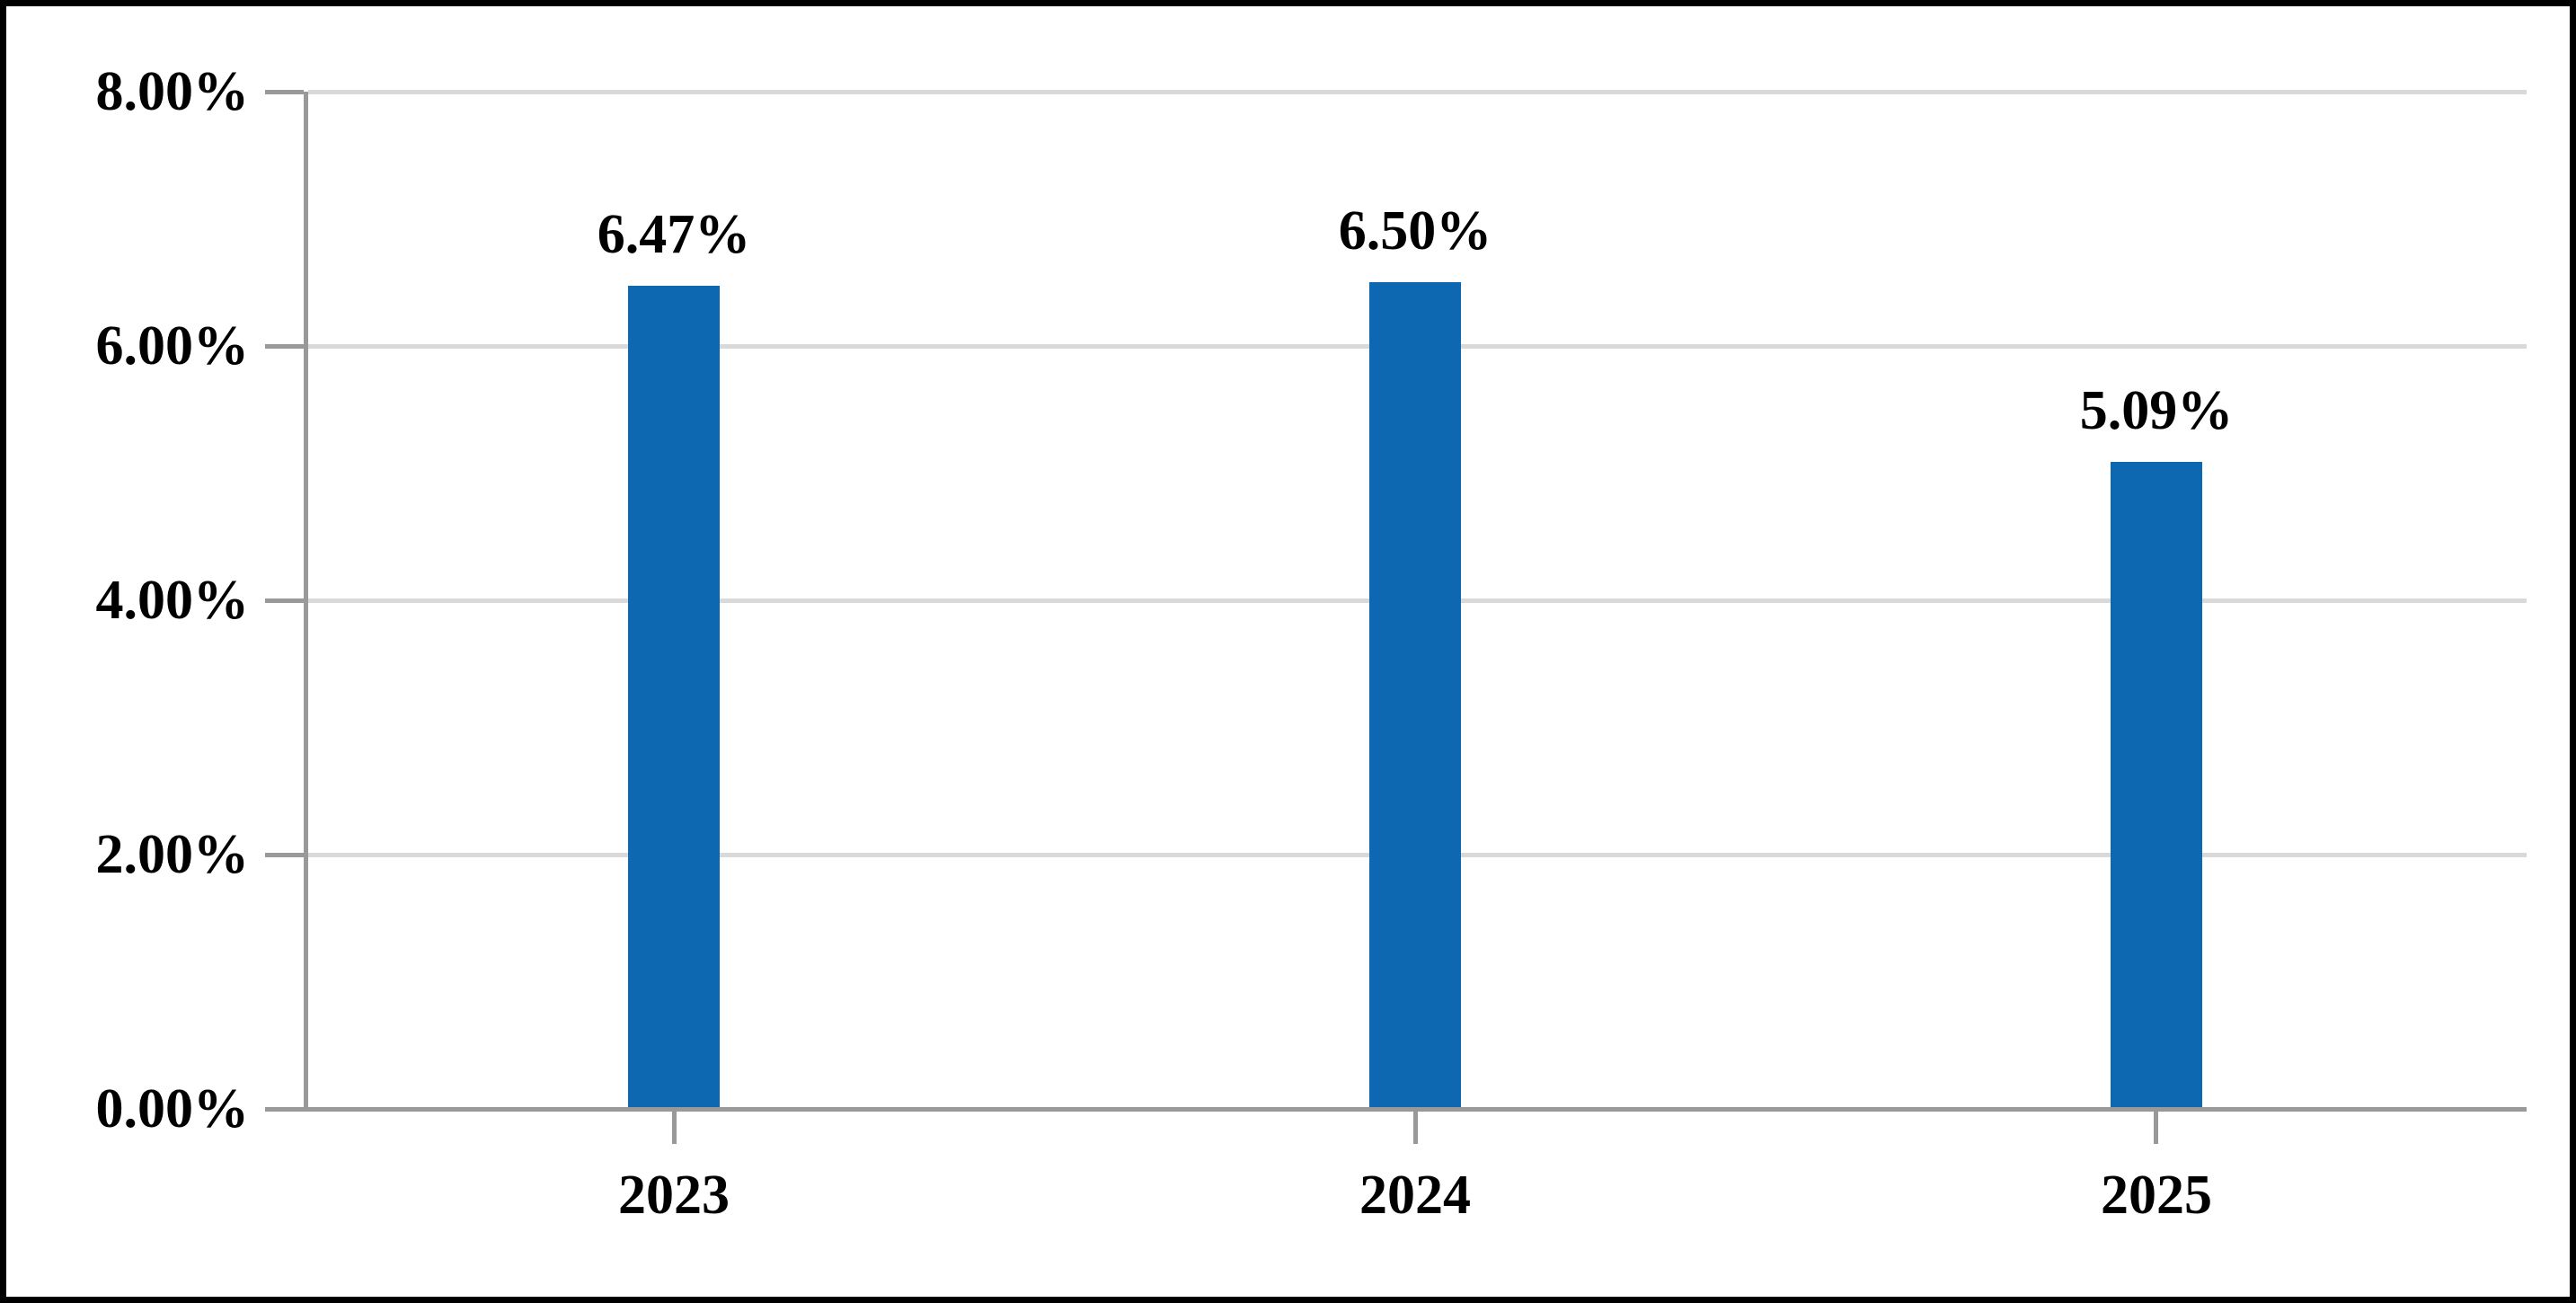 The height and width of the screenshot is (1303, 2576). What do you see at coordinates (173, 600) in the screenshot?
I see `y-tick-label: 4.00%` at bounding box center [173, 600].